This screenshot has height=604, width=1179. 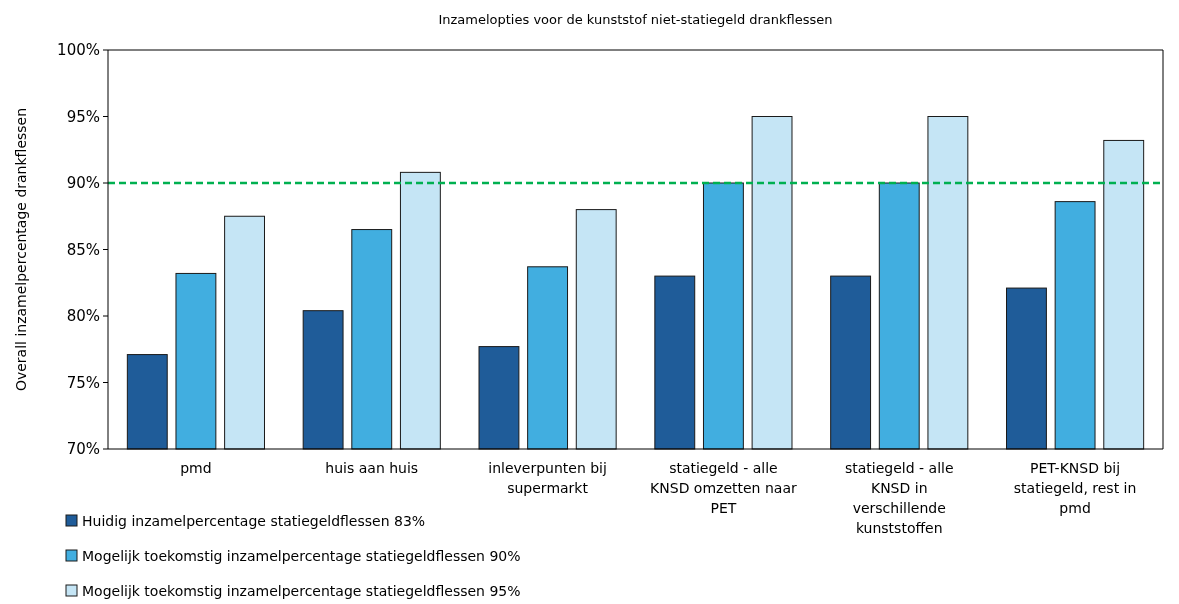 I want to click on x-tick-label: pmd, so click(x=196, y=468).